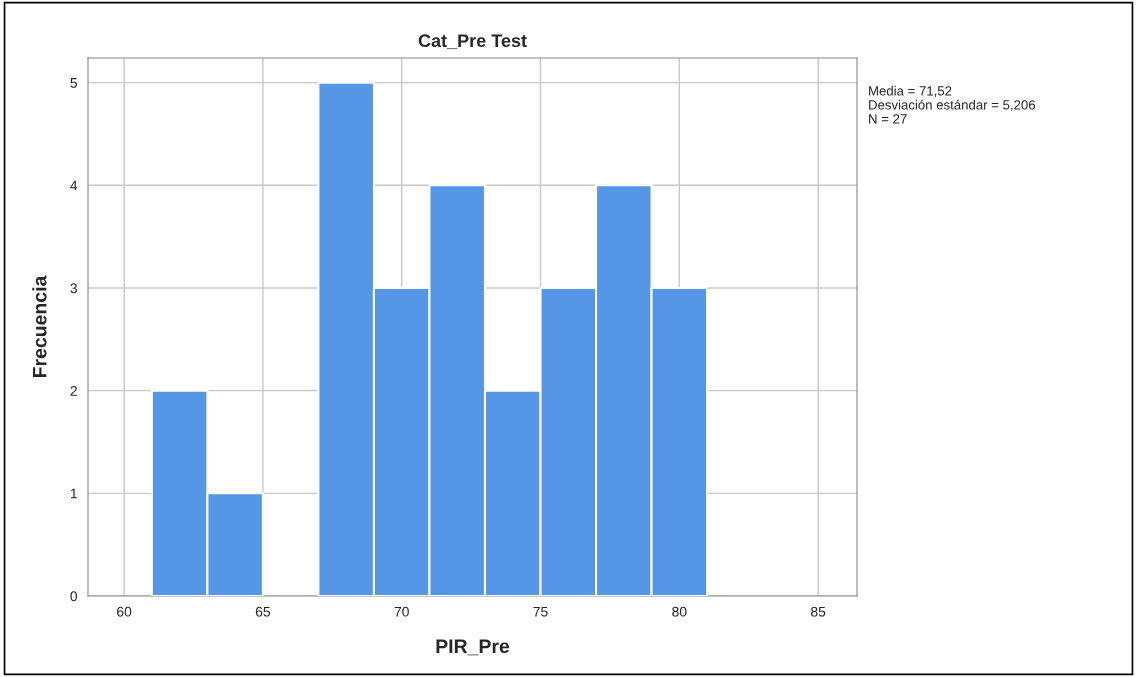  Describe the element at coordinates (818, 611) in the screenshot. I see `x-tick-label: 85` at that location.